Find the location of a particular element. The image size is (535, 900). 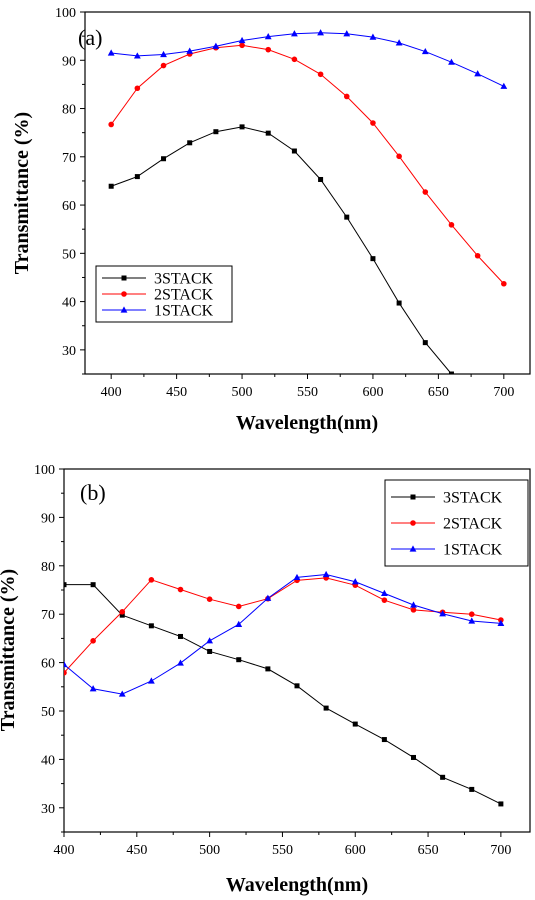

x-axis-title: Wavelength(nm) is located at coordinates (297, 885).